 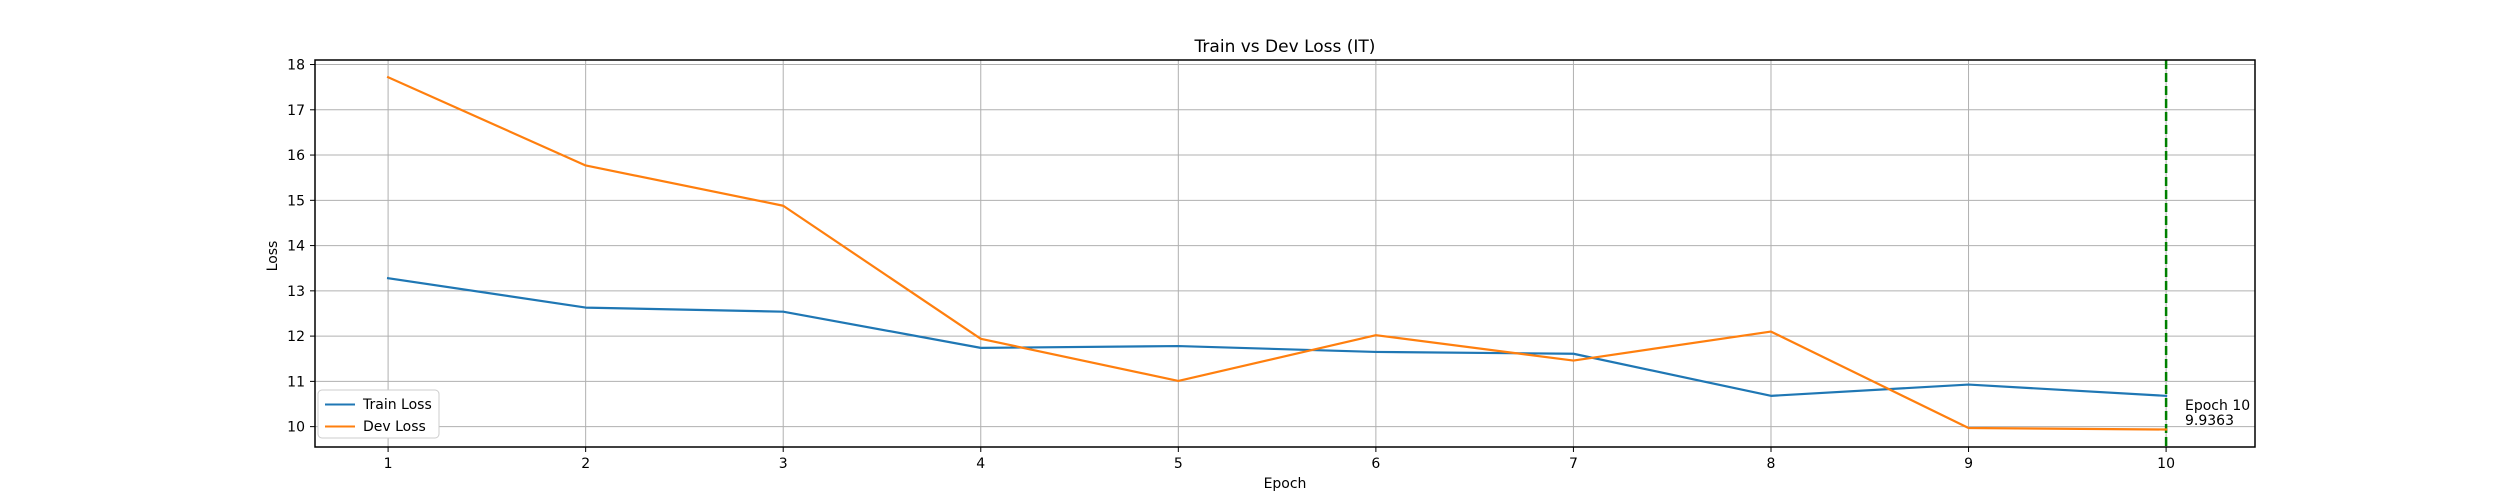 I want to click on x-tick-label: 6, so click(x=1375, y=464).